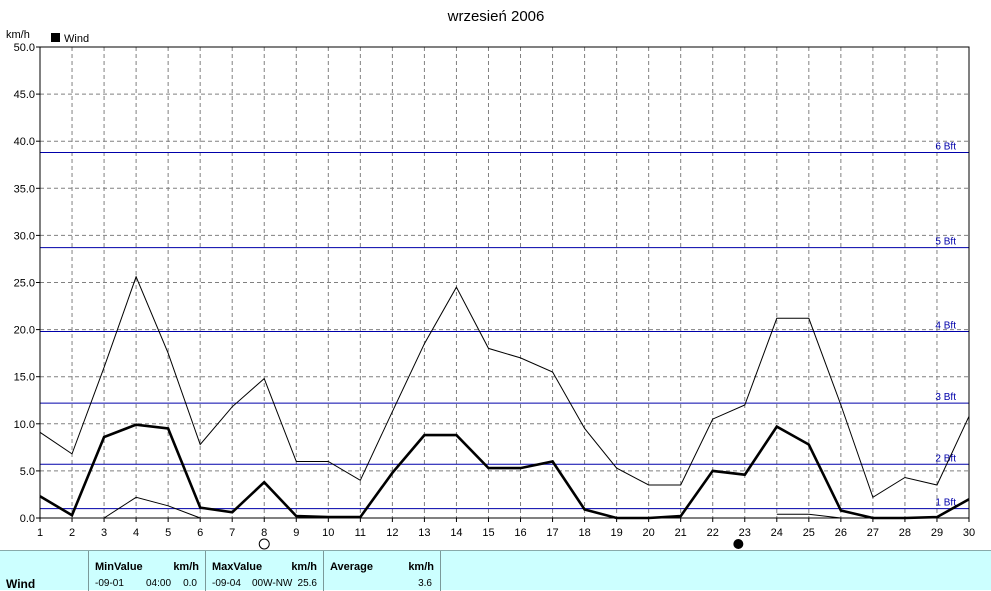 The image size is (991, 591). What do you see at coordinates (186, 567) in the screenshot?
I see `min-unit: km/h` at bounding box center [186, 567].